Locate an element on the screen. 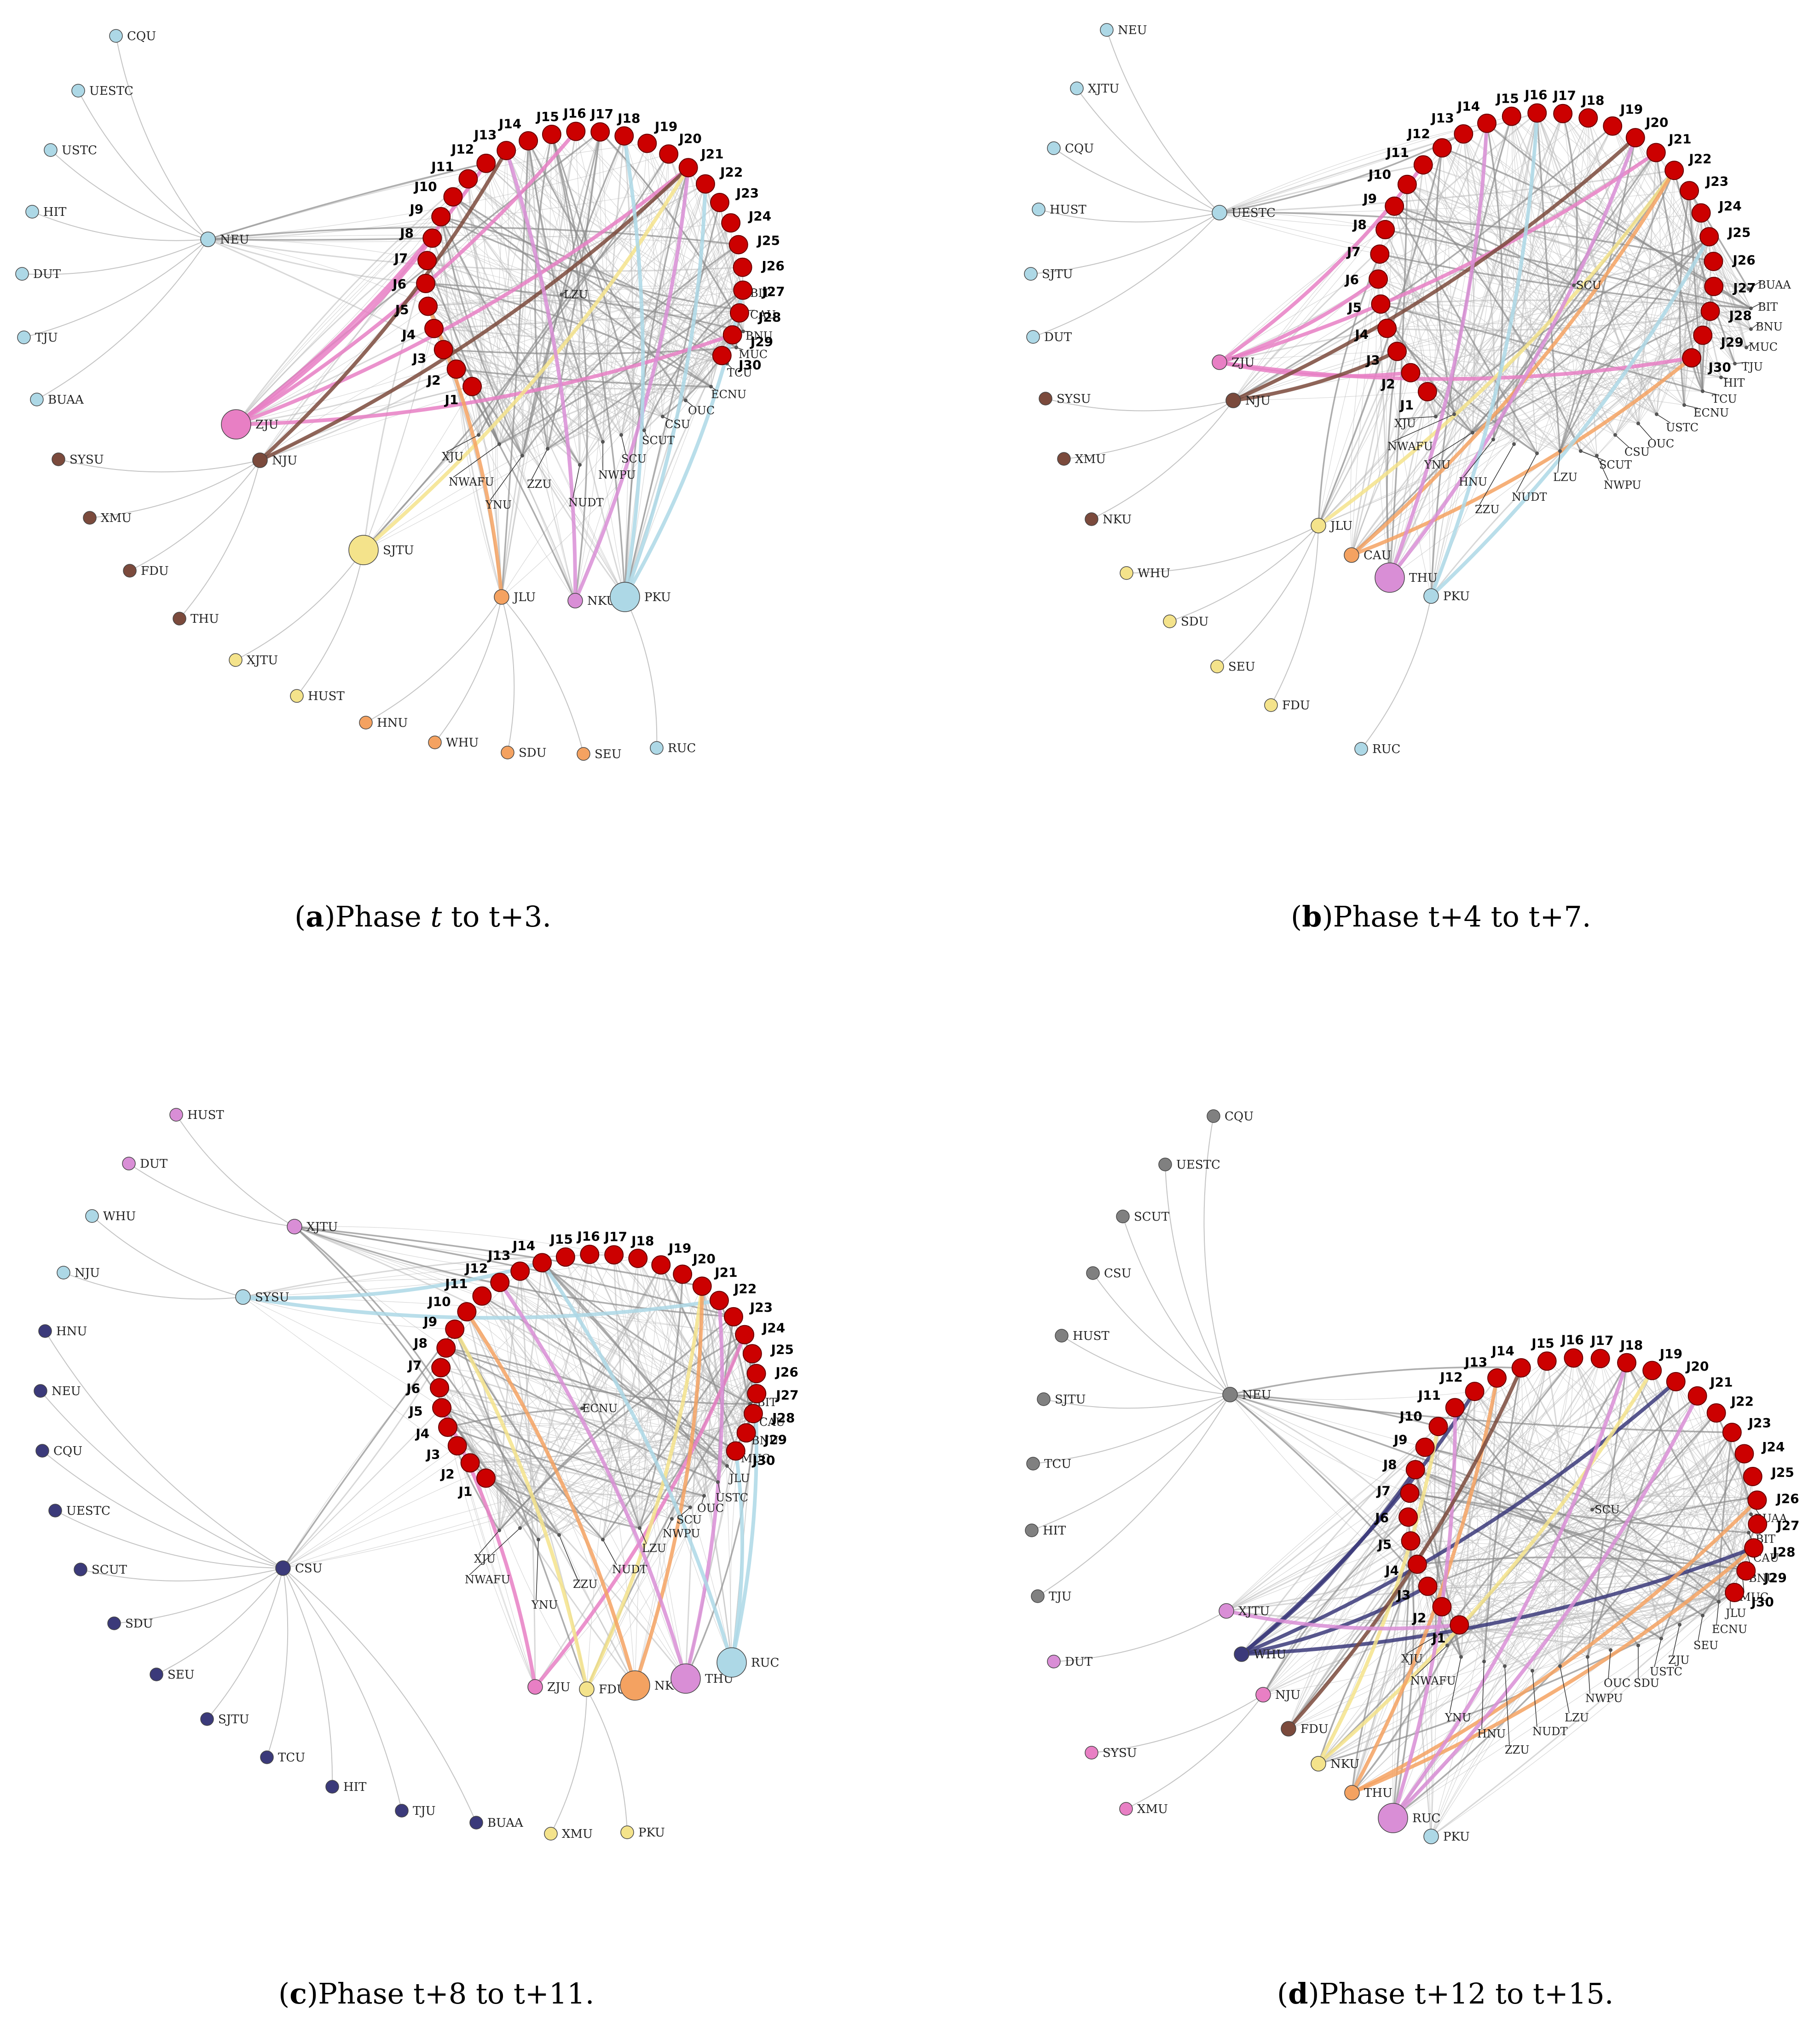 This screenshot has width=1820, height=2027. journal-j13 is located at coordinates (506, 151).